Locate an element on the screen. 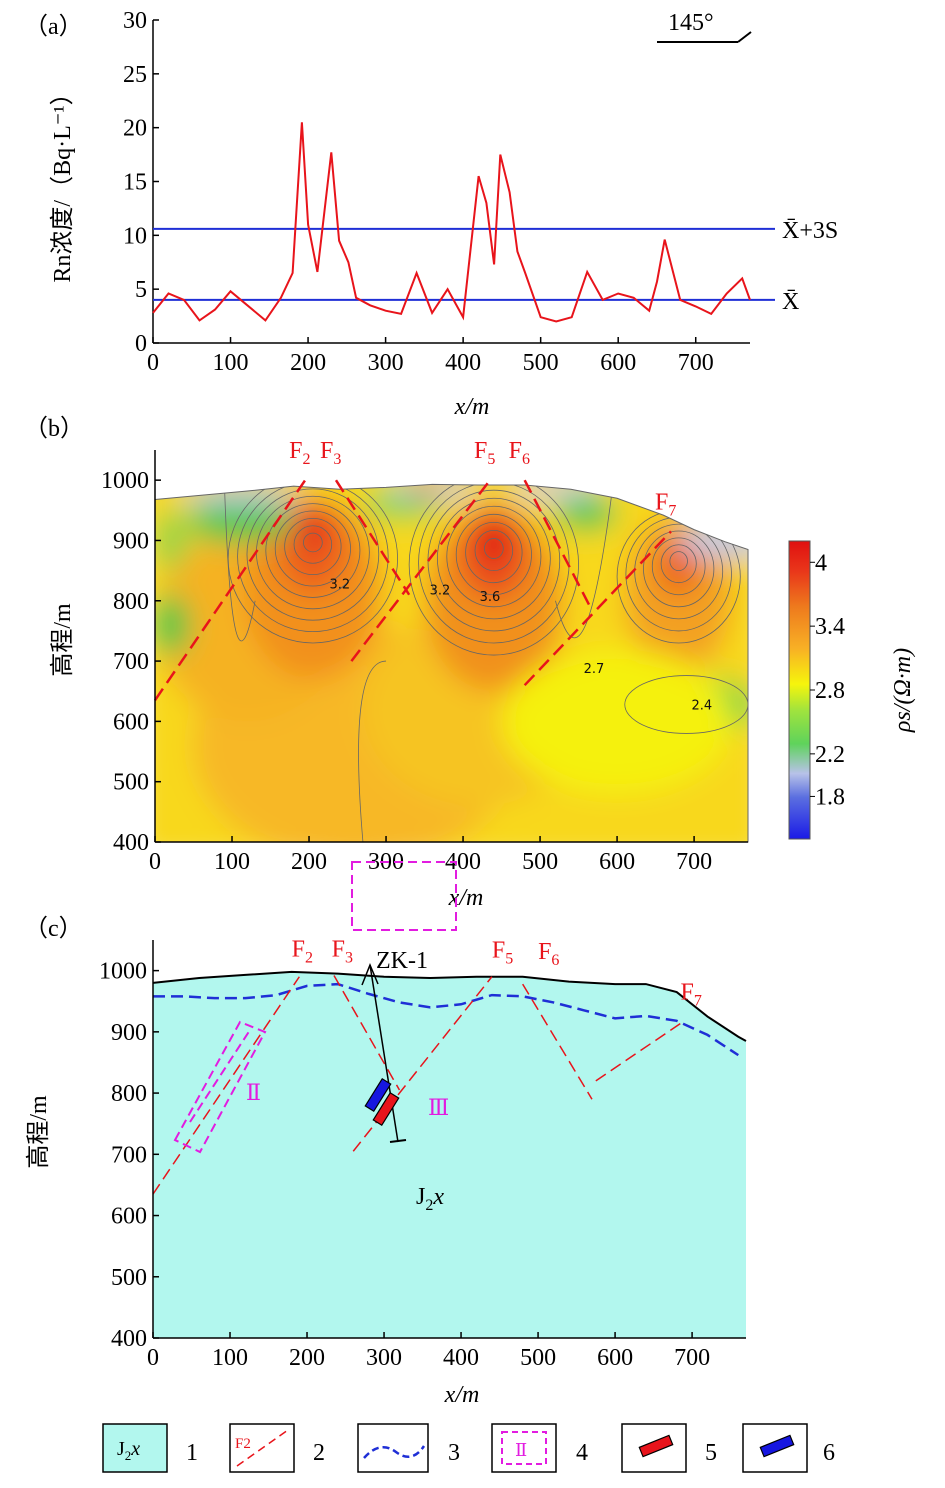 This screenshot has width=945, height=1488. legend-item-blue-ore: 6 is located at coordinates (788, 1448).